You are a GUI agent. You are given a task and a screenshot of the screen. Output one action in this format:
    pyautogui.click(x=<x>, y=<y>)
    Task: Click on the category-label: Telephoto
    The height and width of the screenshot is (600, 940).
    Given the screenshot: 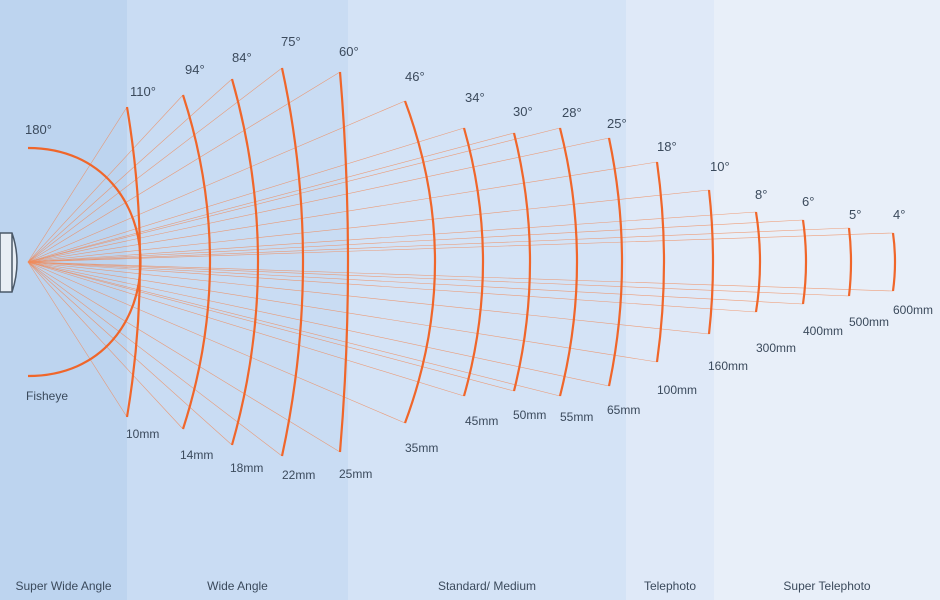 What is the action you would take?
    pyautogui.click(x=670, y=586)
    